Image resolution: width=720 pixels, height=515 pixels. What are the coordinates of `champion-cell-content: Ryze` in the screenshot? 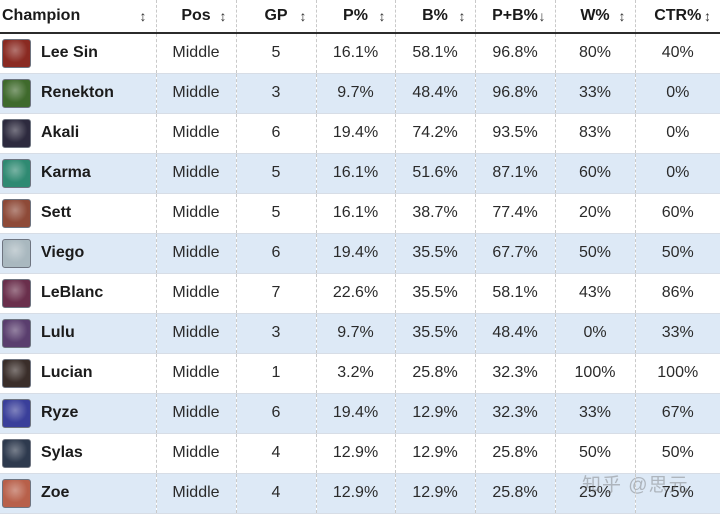 It's located at (78, 413).